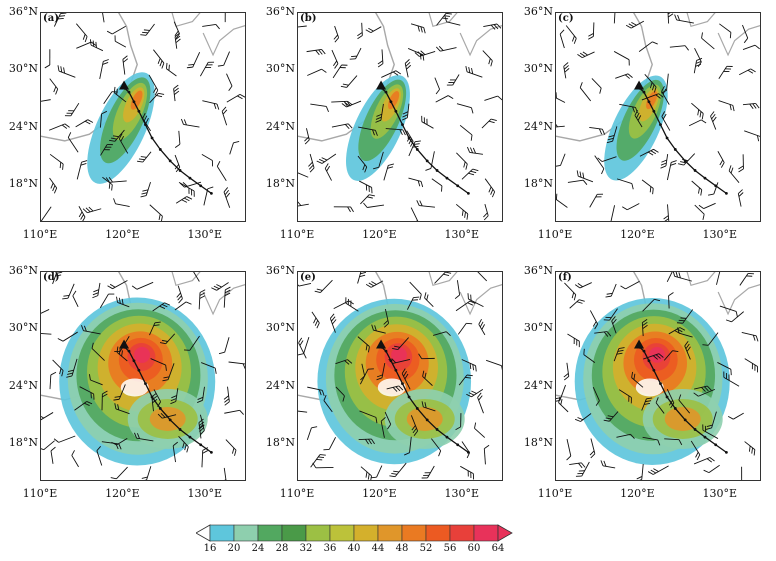  What do you see at coordinates (639, 344) in the screenshot?
I see `landfall-marker-icon` at bounding box center [639, 344].